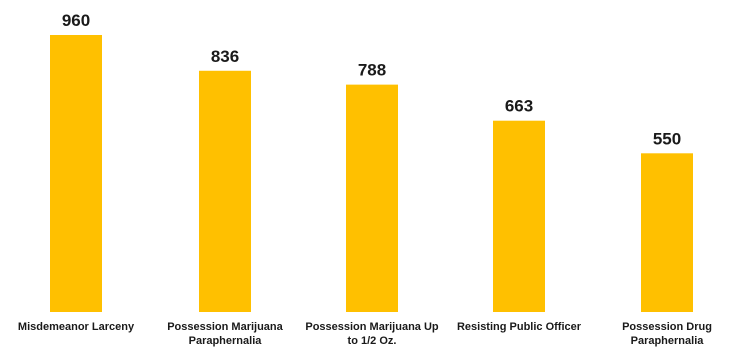 The width and height of the screenshot is (731, 353). Describe the element at coordinates (372, 70) in the screenshot. I see `data-label-3: 788` at that location.